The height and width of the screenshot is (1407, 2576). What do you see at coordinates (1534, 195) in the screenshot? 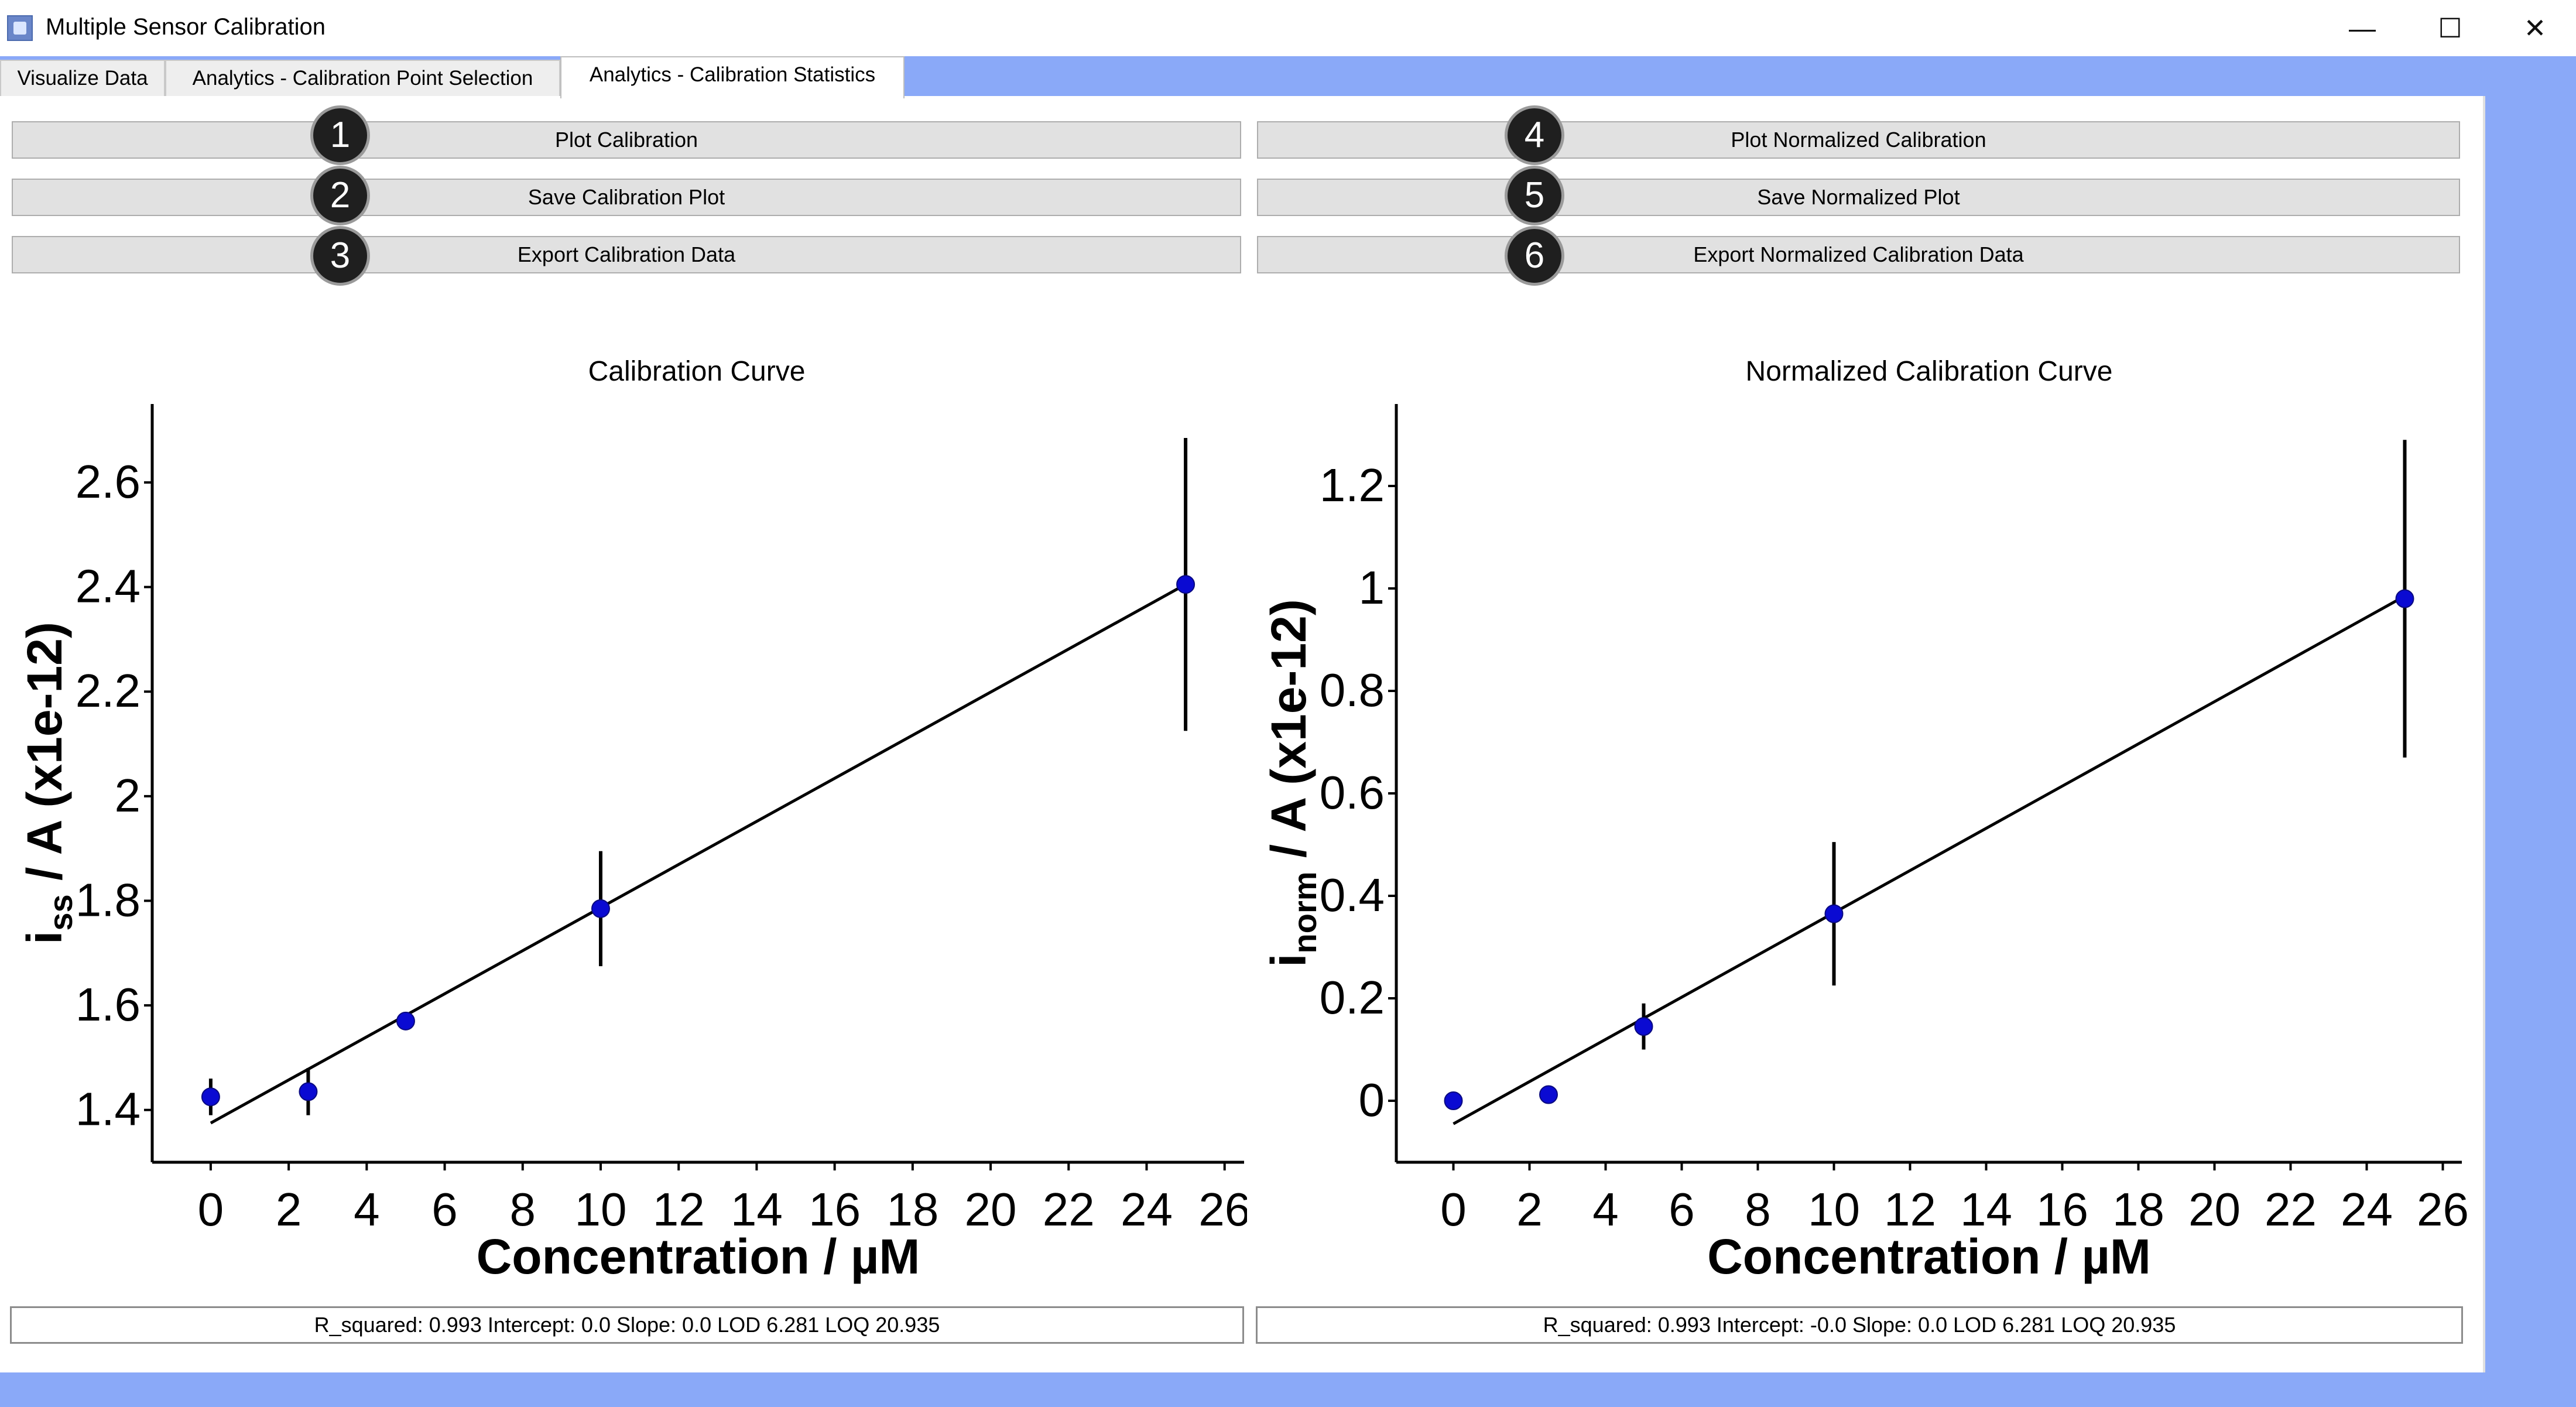
I see `callout-badge-5: 5` at bounding box center [1534, 195].